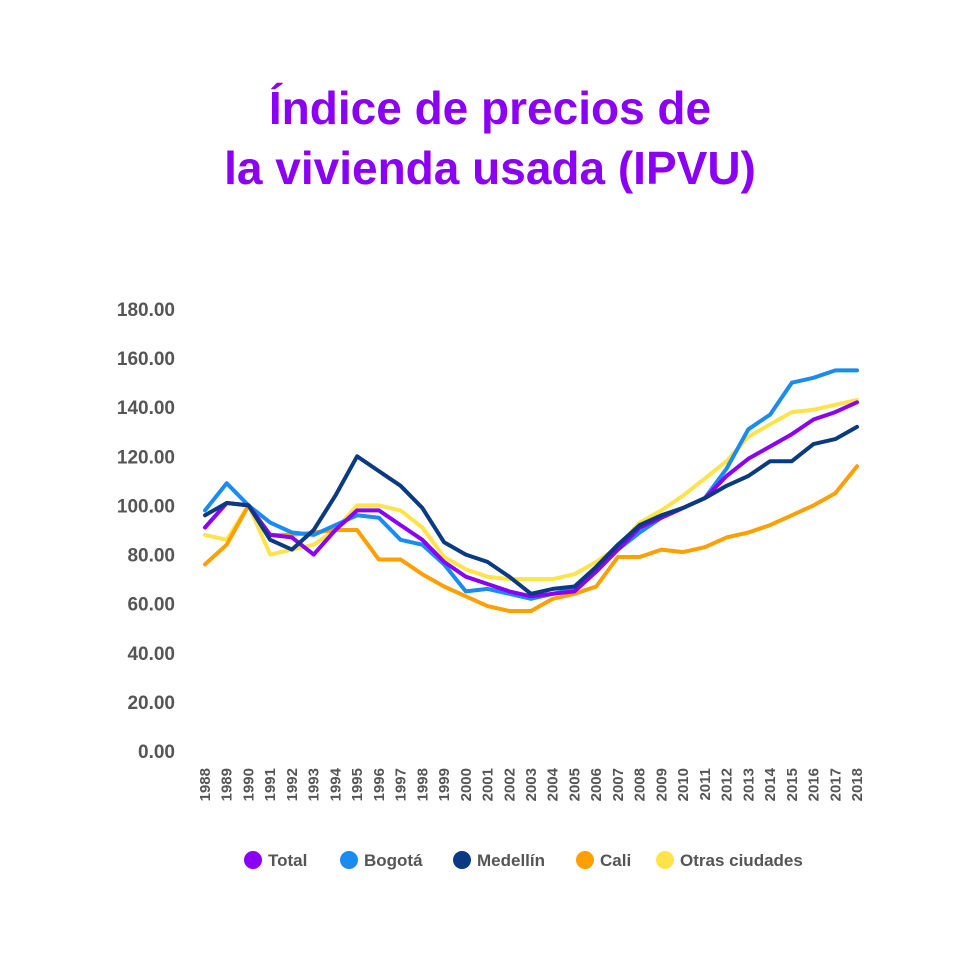 The image size is (980, 956). I want to click on legend-label: Total, so click(287, 860).